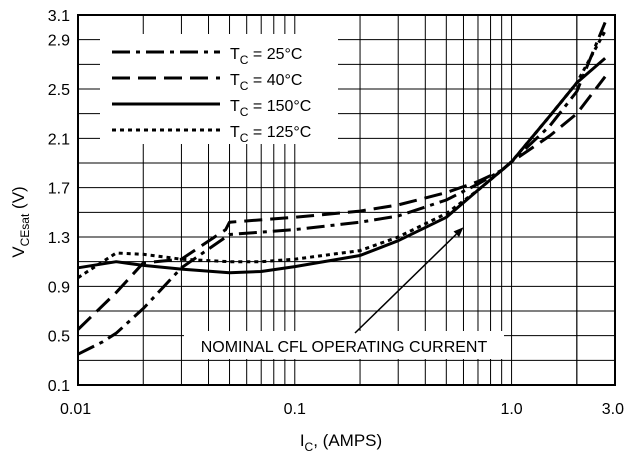  What do you see at coordinates (59, 238) in the screenshot?
I see `y-tick-label: 1.3` at bounding box center [59, 238].